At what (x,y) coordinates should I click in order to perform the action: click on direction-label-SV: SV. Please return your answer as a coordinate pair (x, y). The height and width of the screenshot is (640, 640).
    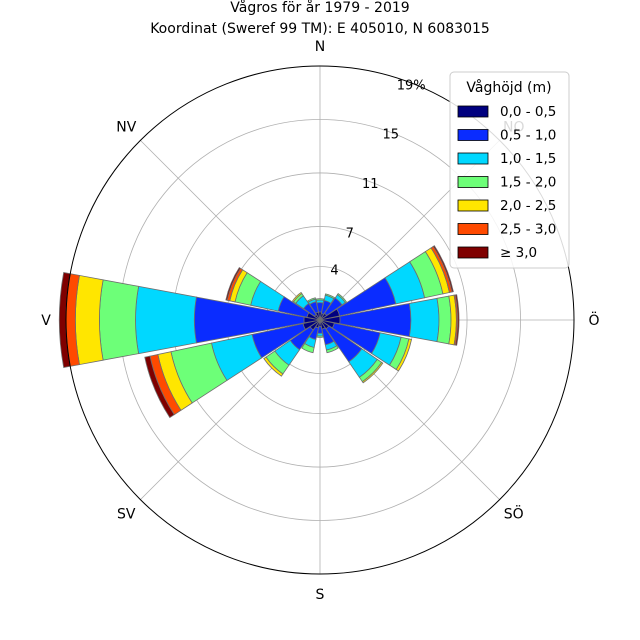
    Looking at the image, I should click on (126, 515).